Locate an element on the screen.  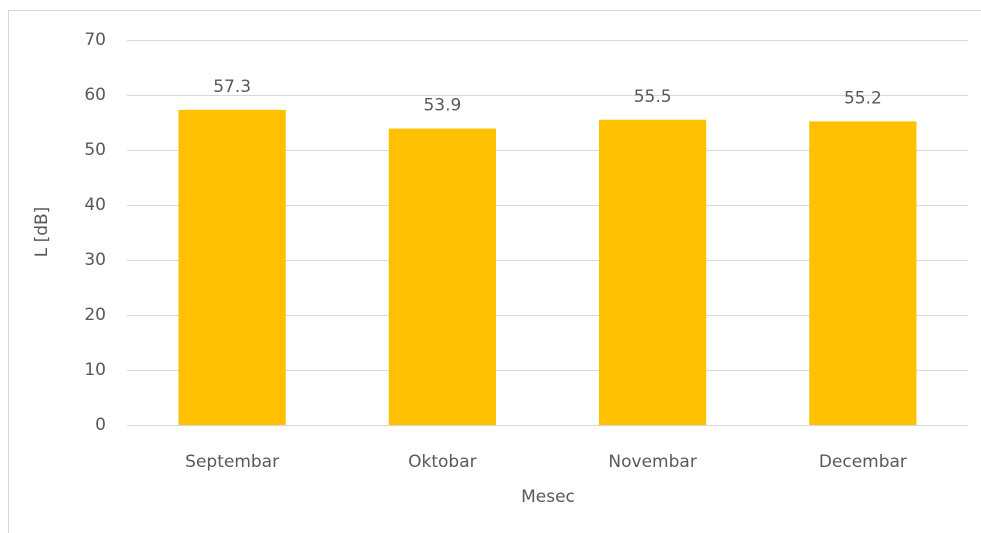
y-tick-label: 10 is located at coordinates (95, 370).